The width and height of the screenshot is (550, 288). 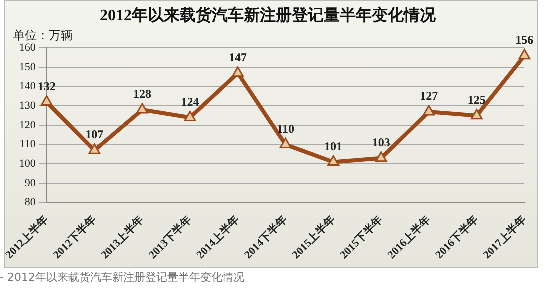 I want to click on data-label: 132, so click(x=47, y=86).